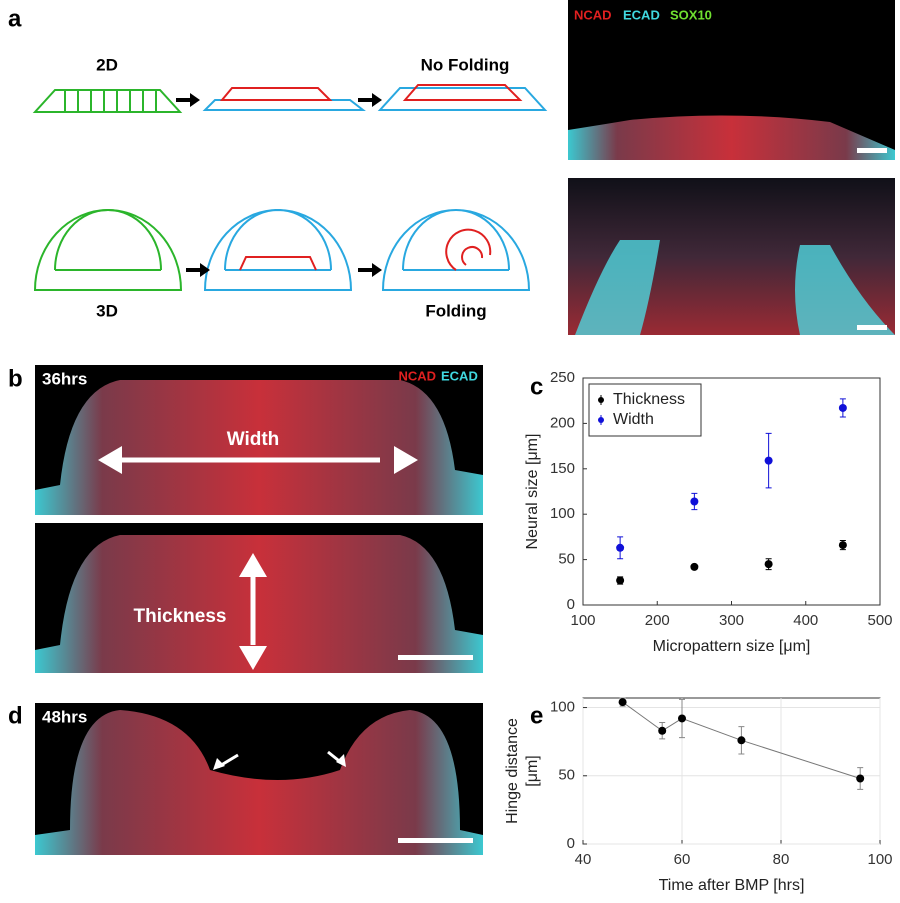  I want to click on image-d, so click(259, 779).